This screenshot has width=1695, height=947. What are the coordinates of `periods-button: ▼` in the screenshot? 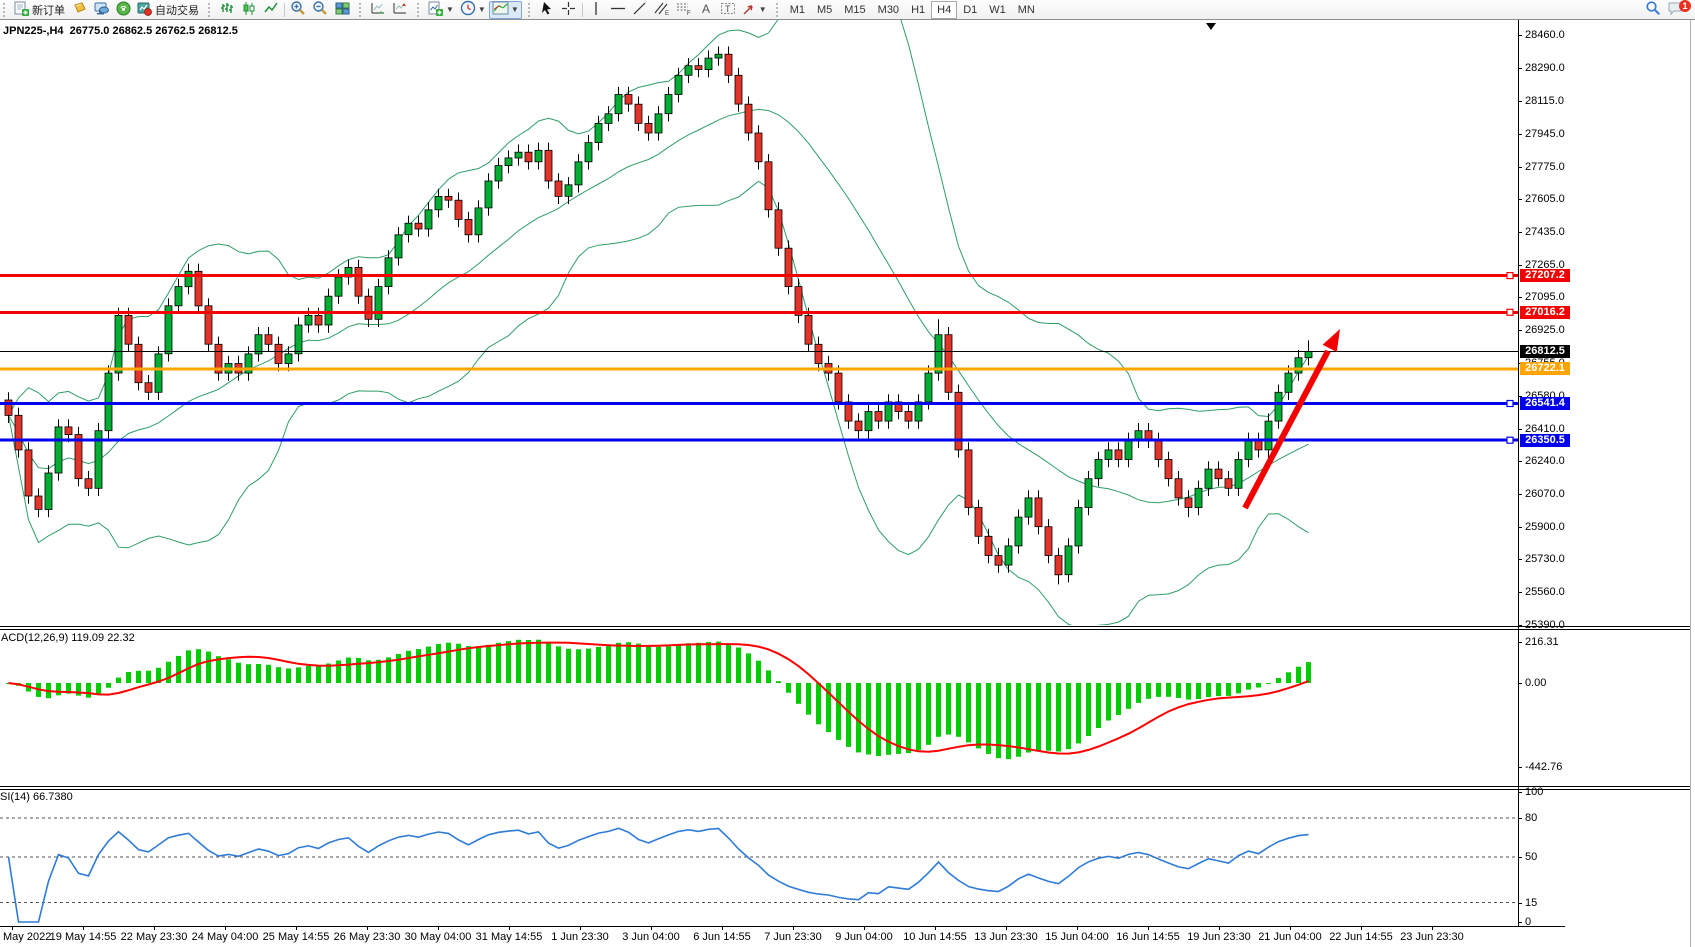 It's located at (473, 9).